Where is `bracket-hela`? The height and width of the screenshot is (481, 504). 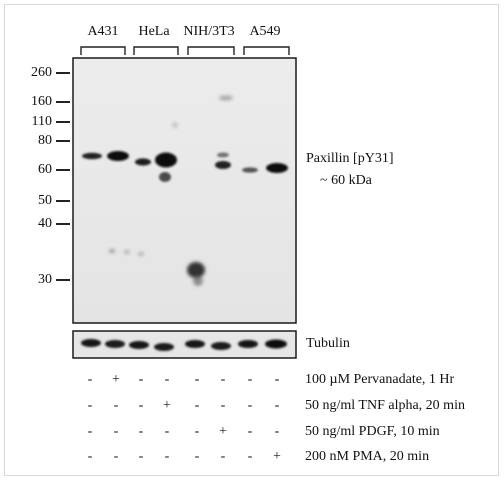
bracket-hela is located at coordinates (156, 50).